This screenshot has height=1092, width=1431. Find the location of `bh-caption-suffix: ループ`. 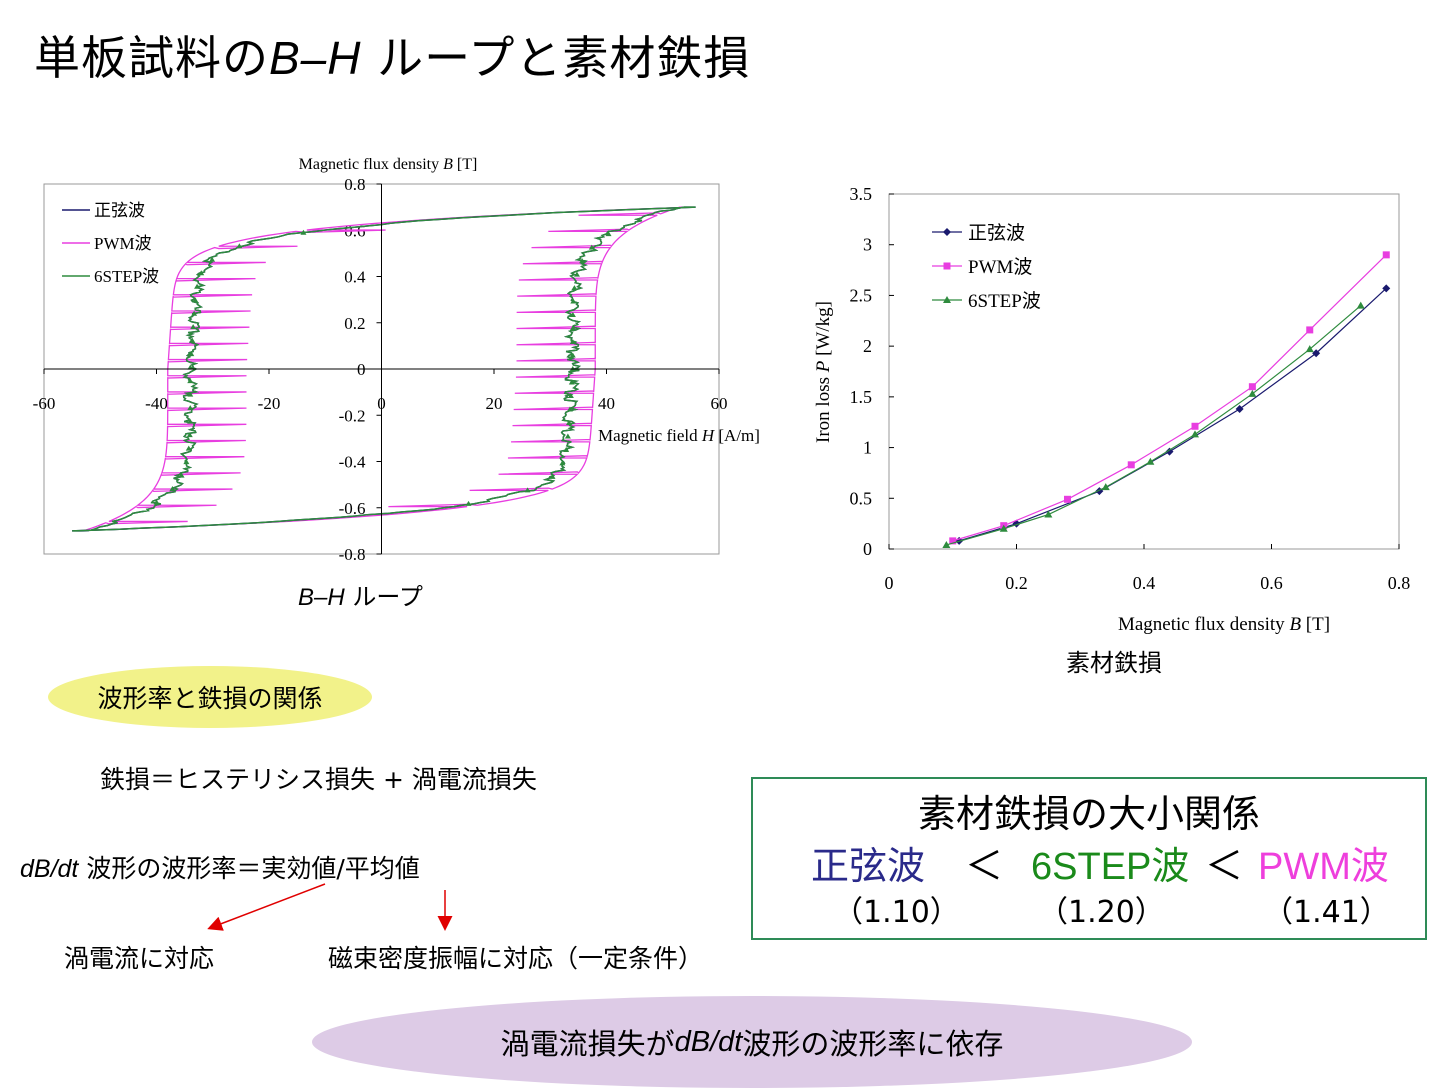

bh-caption-suffix: ループ is located at coordinates (383, 597).